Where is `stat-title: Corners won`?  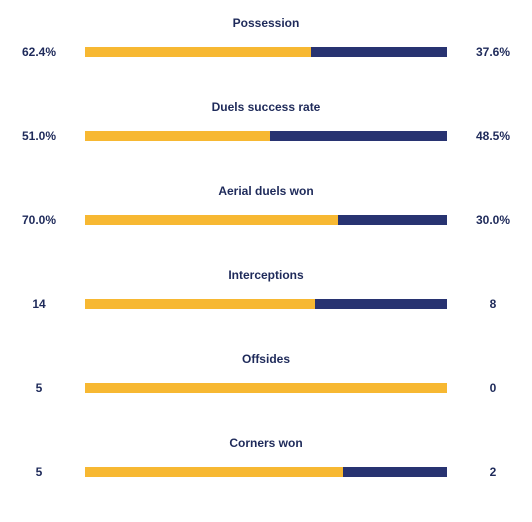
stat-title: Corners won is located at coordinates (266, 443).